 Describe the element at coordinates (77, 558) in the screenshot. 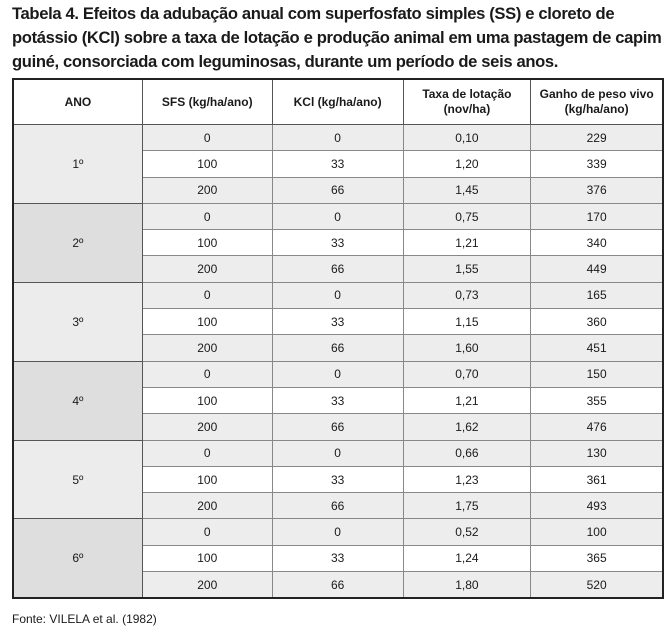

I see `year-cell: 6º` at that location.